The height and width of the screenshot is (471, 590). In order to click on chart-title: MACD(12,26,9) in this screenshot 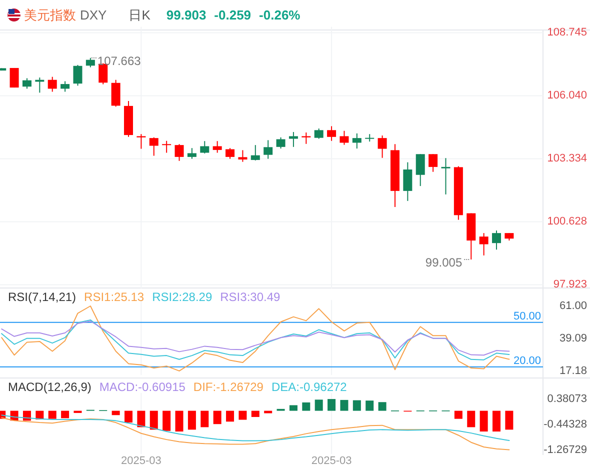, I will do `click(50, 387)`.